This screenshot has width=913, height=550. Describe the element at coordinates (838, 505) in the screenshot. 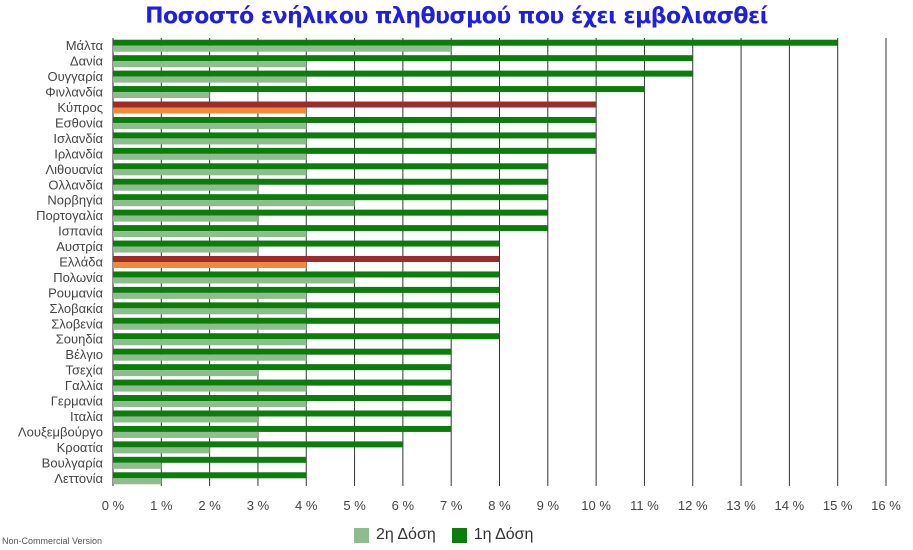

I see `x-tick-label: 15 %` at that location.